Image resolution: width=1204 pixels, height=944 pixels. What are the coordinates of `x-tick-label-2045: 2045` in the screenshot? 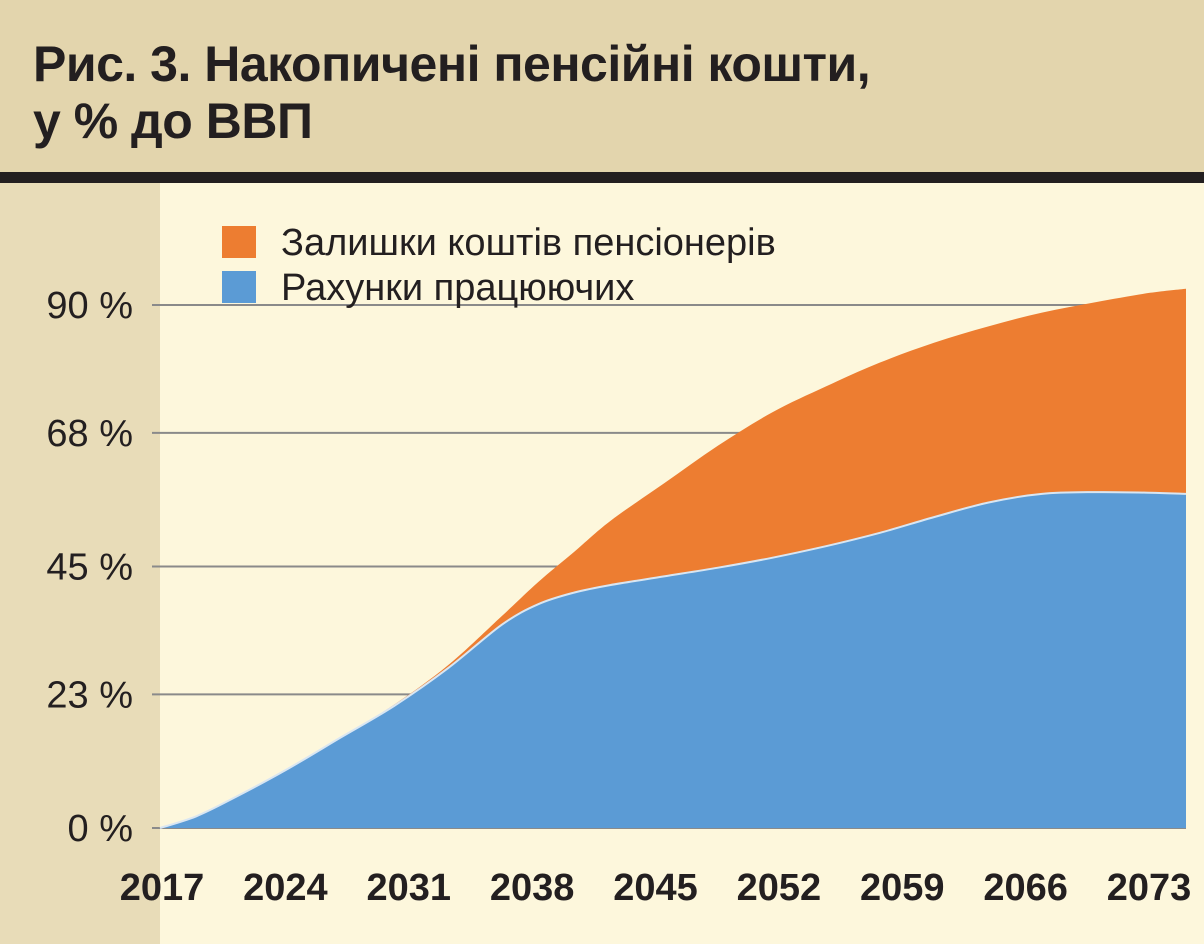 It's located at (655, 888).